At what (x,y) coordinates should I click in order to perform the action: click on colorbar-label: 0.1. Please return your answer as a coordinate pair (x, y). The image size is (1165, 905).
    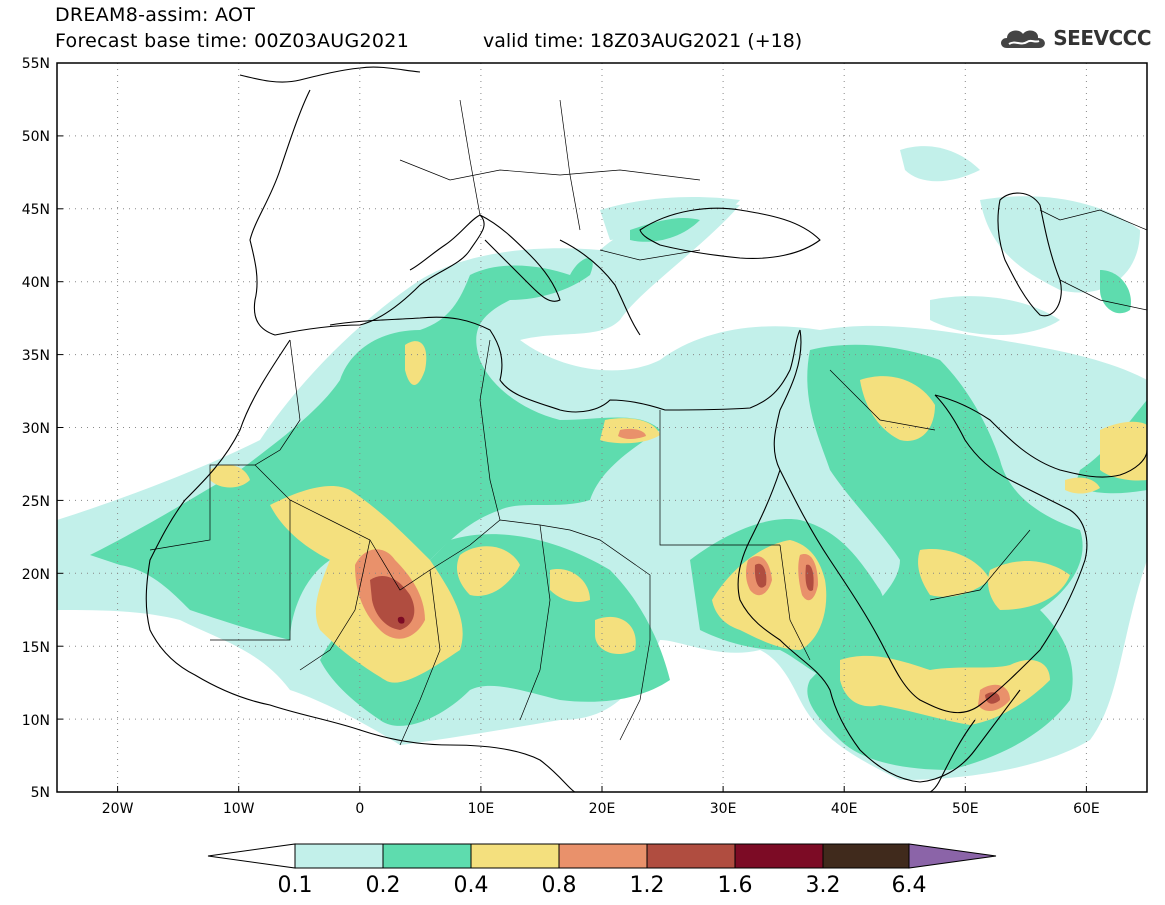
    Looking at the image, I should click on (295, 885).